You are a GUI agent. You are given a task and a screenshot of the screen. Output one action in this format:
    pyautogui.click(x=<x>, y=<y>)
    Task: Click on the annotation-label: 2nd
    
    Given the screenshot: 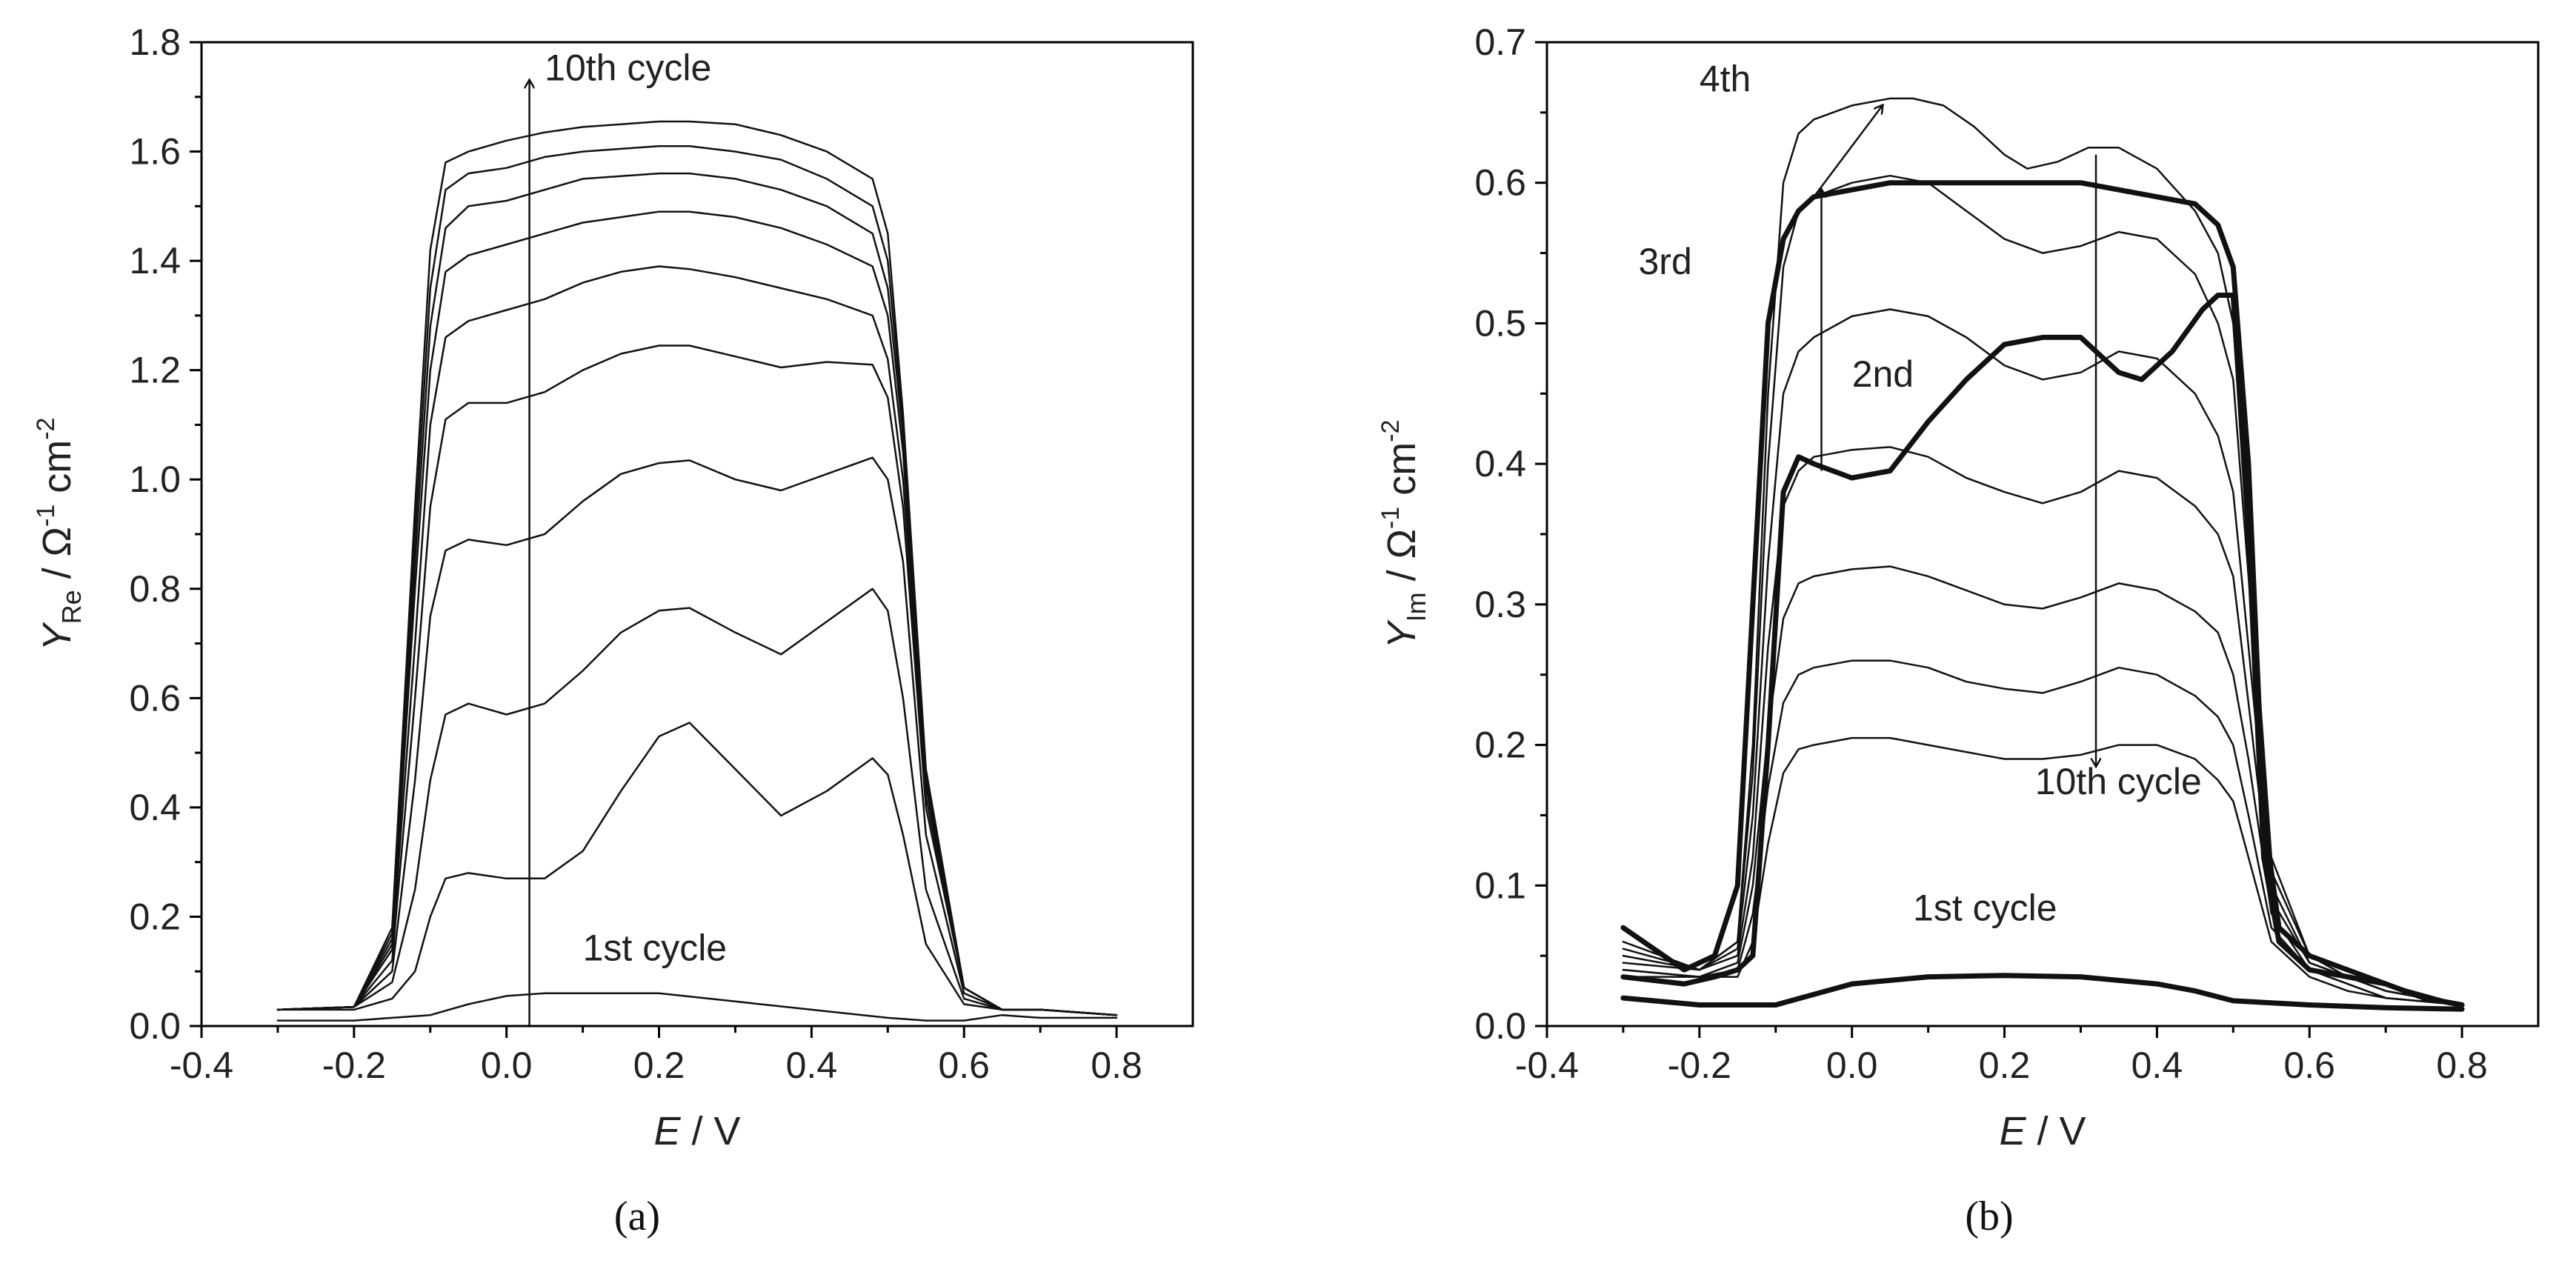 What is the action you would take?
    pyautogui.click(x=1883, y=374)
    